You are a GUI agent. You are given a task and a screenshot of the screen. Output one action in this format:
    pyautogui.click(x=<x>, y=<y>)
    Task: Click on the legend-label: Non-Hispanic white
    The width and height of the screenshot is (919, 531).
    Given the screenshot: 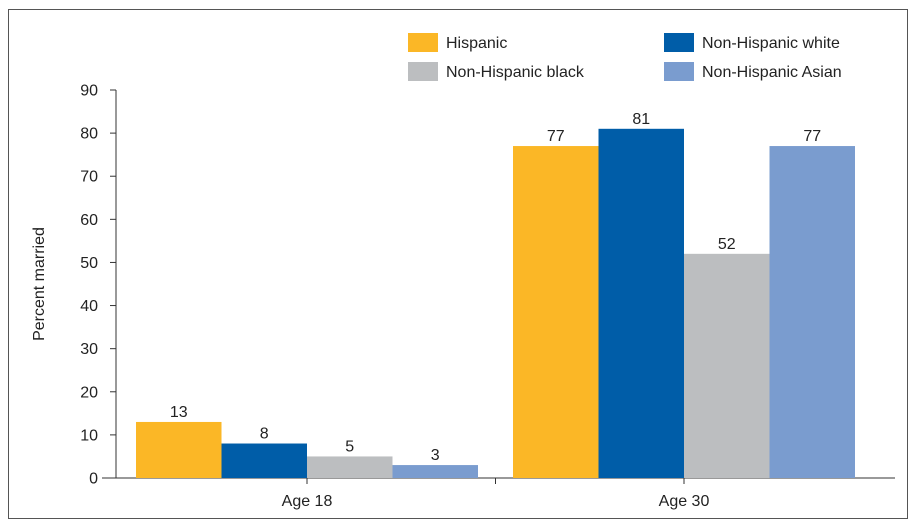 What is the action you would take?
    pyautogui.click(x=771, y=43)
    